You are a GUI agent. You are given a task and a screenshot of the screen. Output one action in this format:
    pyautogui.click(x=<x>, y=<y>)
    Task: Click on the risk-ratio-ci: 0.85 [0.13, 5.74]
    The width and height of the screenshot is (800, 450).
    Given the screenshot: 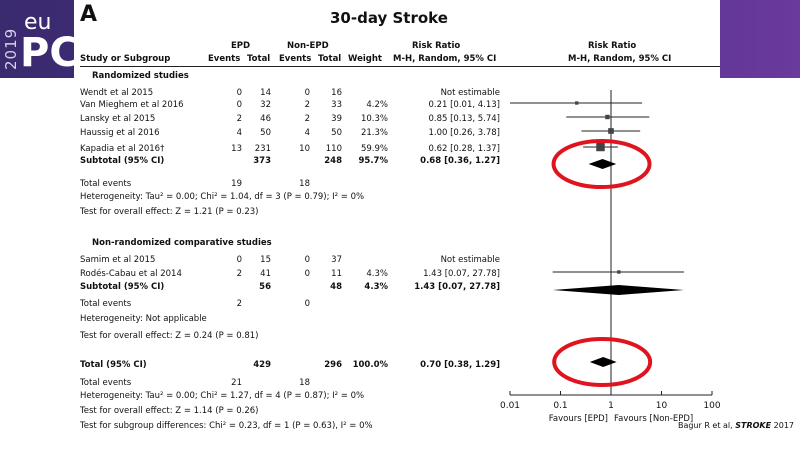 What is the action you would take?
    pyautogui.click(x=464, y=119)
    